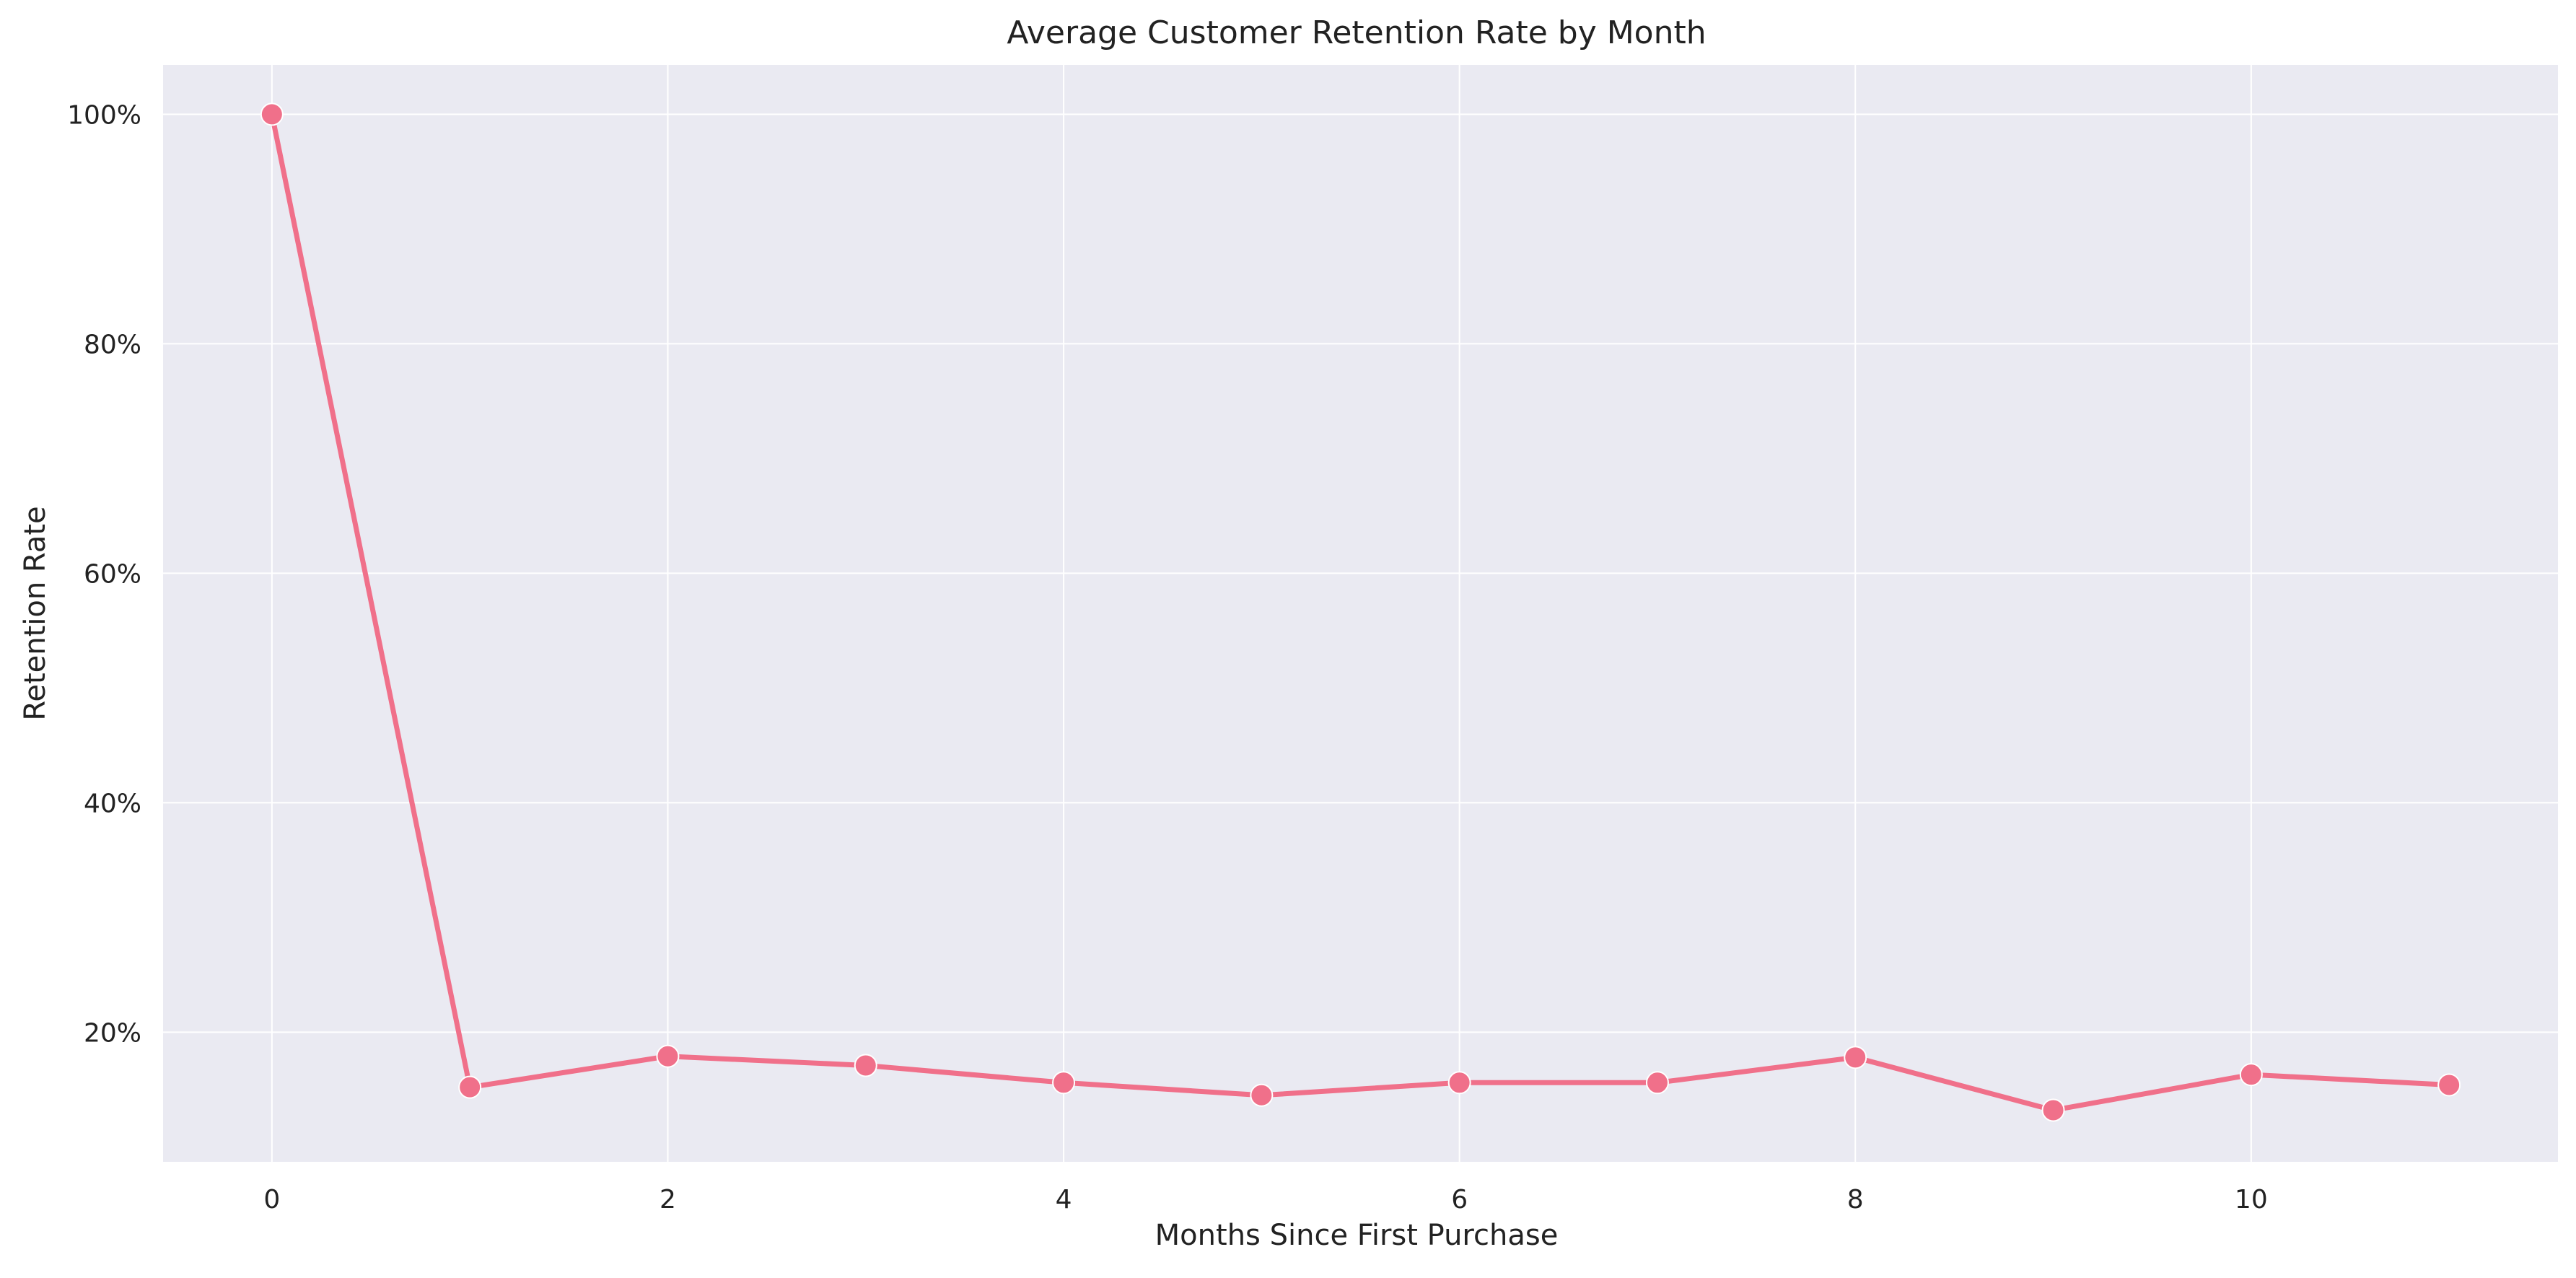  Describe the element at coordinates (1459, 1199) in the screenshot. I see `x-tick-label: 6` at that location.